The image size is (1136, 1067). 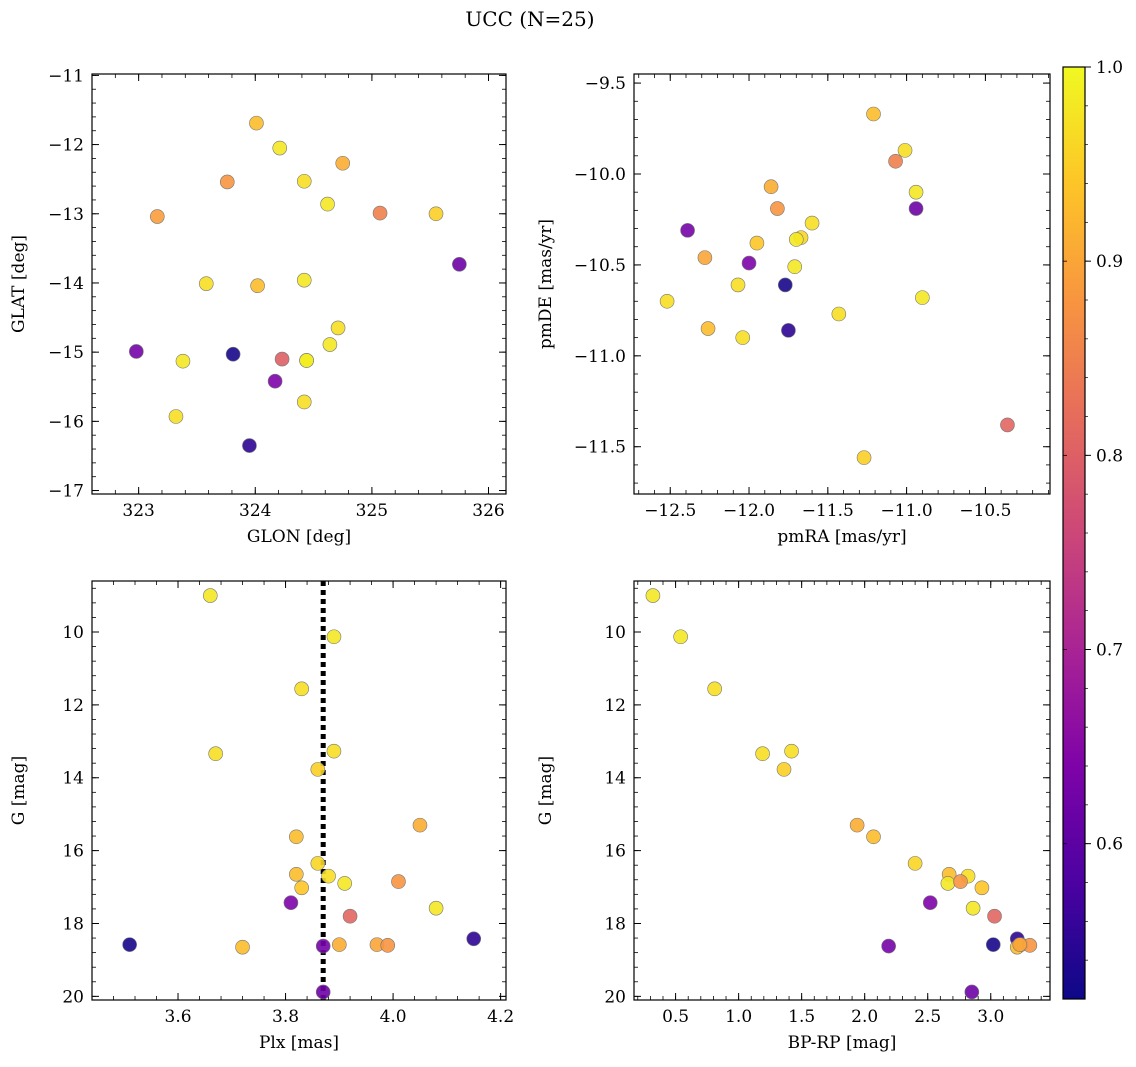 What do you see at coordinates (529, 19) in the screenshot?
I see `figure-title: UCC (N=25)` at bounding box center [529, 19].